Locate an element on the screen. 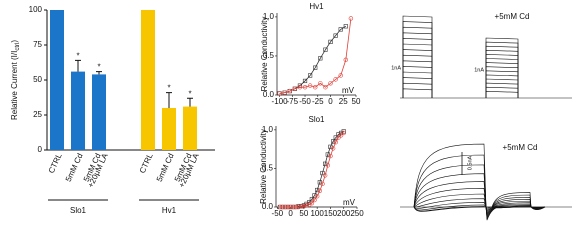 The width and height of the screenshot is (581, 242). y-axis-label: Relative Current (I/Ictrl) is located at coordinates (15, 80).